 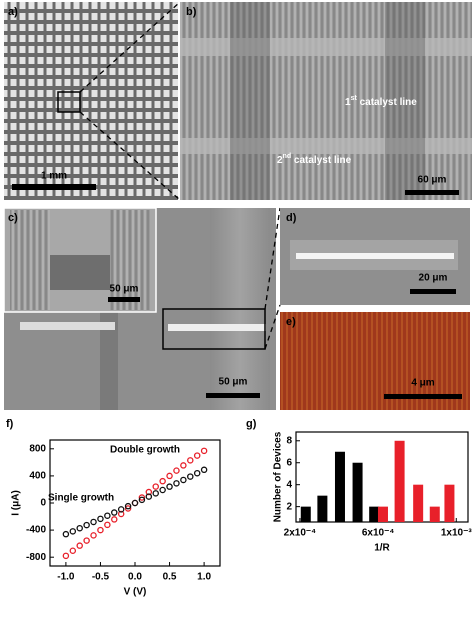 What do you see at coordinates (278, 476) in the screenshot?
I see `y-axis-label: Number of Devices` at bounding box center [278, 476].